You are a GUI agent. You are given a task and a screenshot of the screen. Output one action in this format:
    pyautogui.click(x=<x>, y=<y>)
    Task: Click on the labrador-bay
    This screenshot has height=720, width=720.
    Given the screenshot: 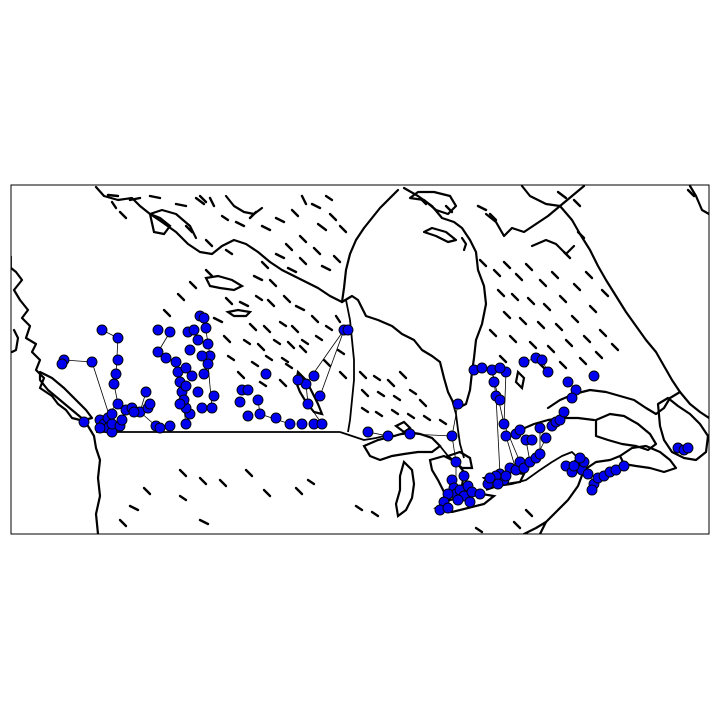 What is the action you would take?
    pyautogui.click(x=553, y=247)
    